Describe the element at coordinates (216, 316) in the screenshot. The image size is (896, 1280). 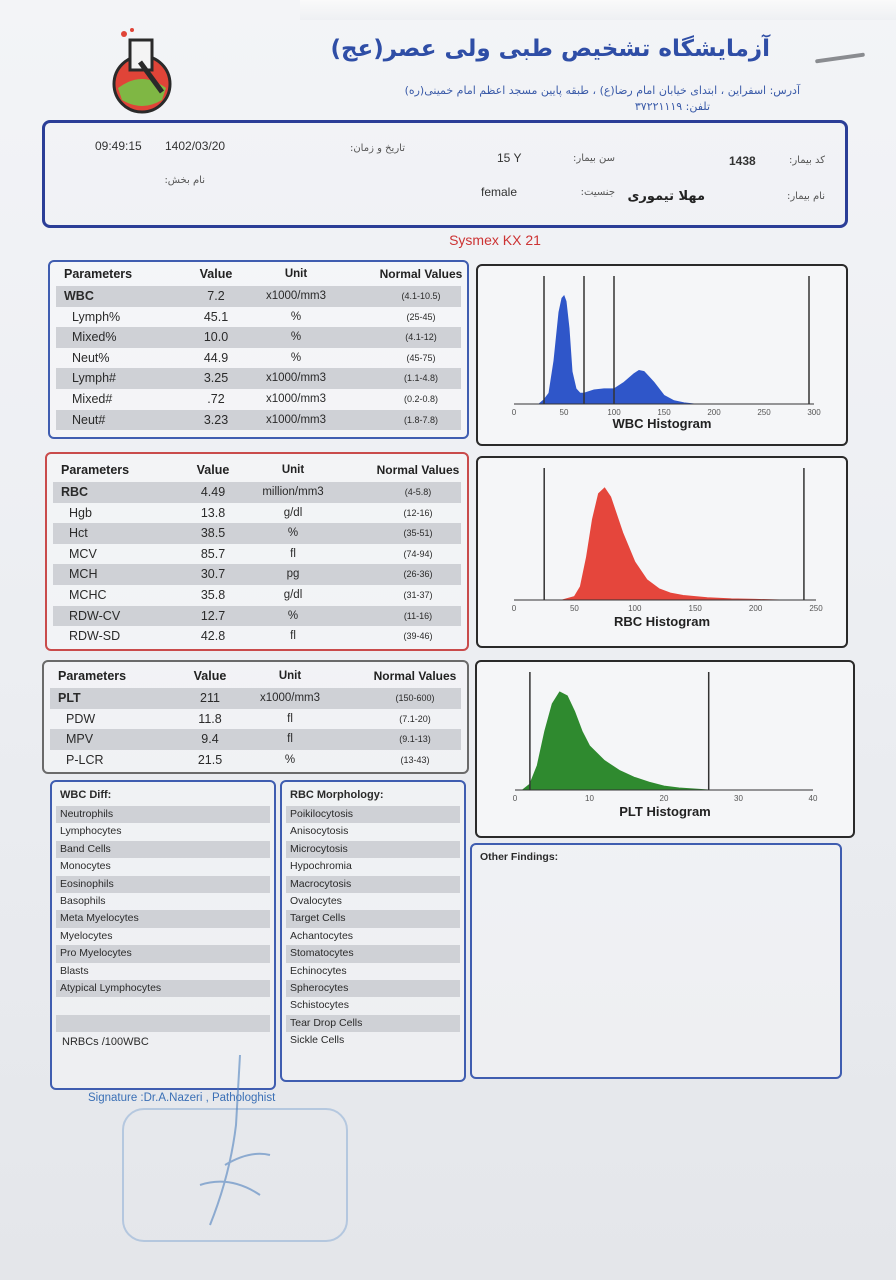
I see `param-value: 45.1` at that location.